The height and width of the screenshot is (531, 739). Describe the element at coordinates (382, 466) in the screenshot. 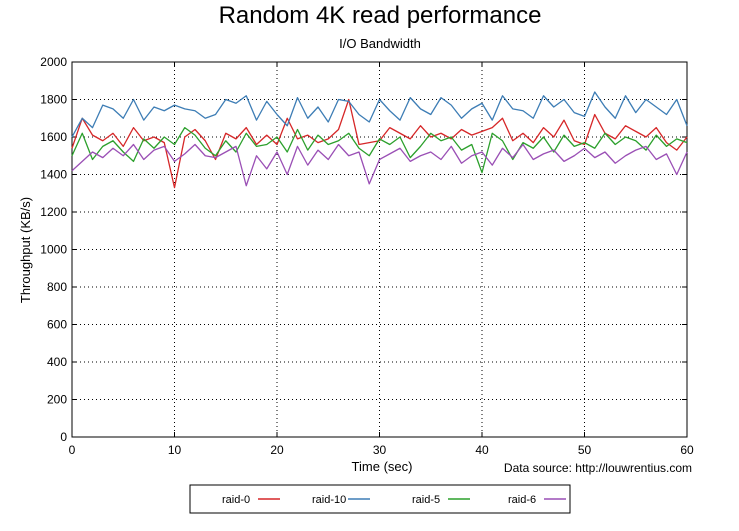

I see `x-axis-label: Time (sec)` at that location.